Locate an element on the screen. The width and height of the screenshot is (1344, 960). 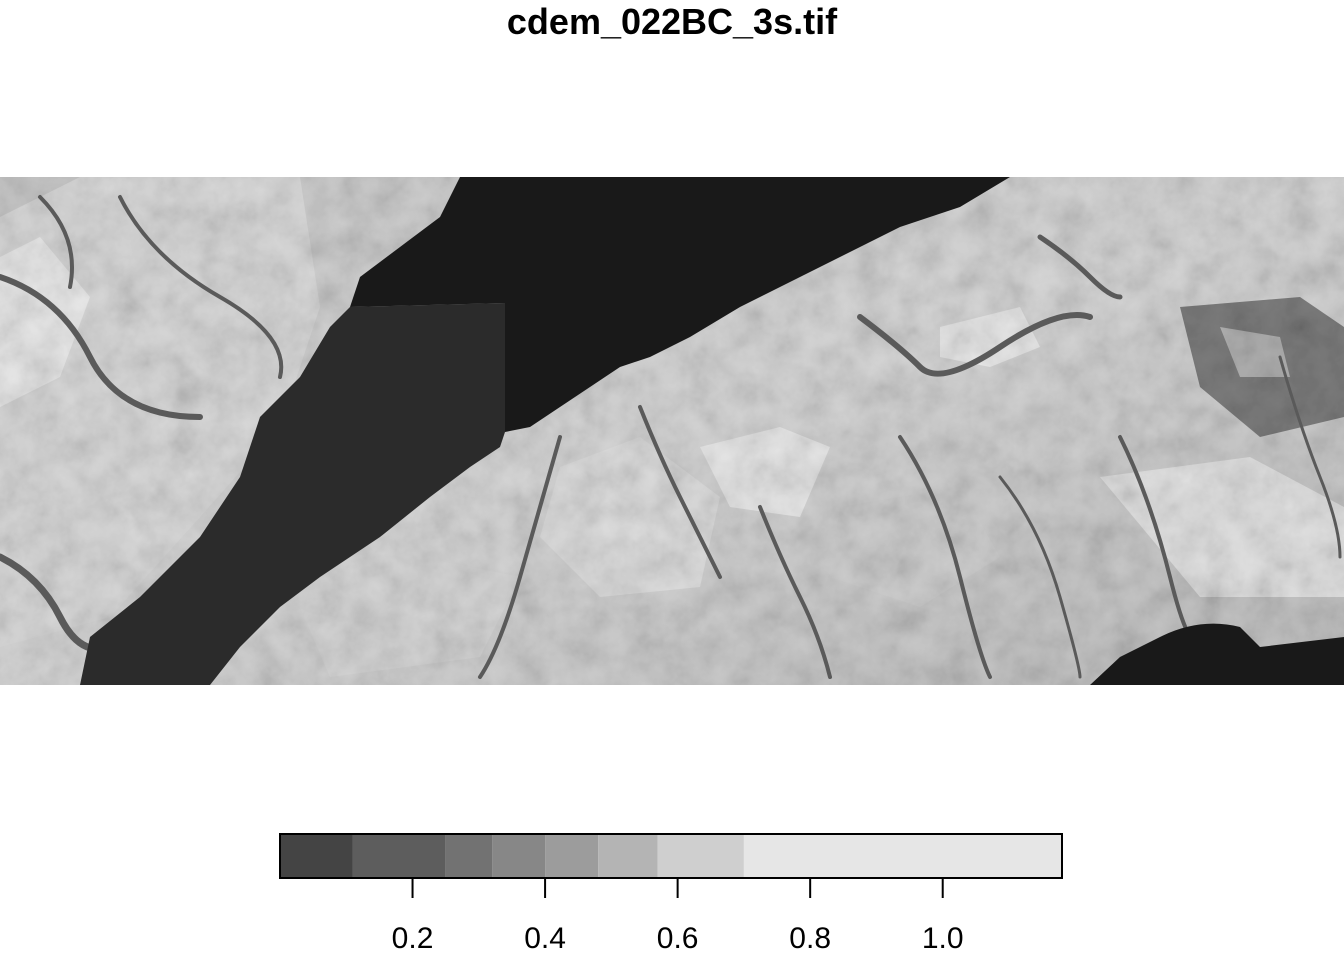
legend-tick-label: 0.8 is located at coordinates (810, 938).